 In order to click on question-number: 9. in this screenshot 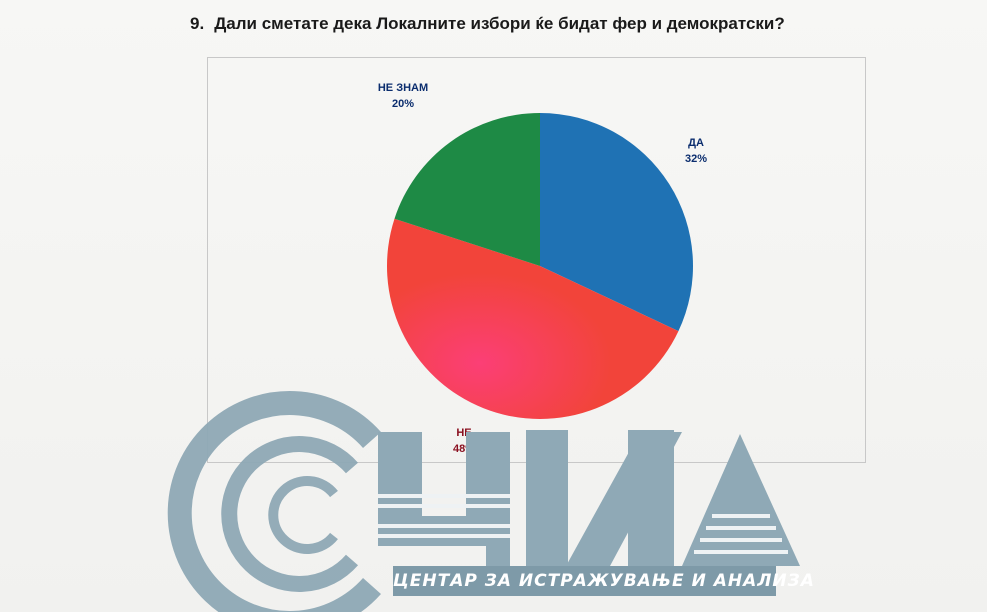, I will do `click(197, 23)`.